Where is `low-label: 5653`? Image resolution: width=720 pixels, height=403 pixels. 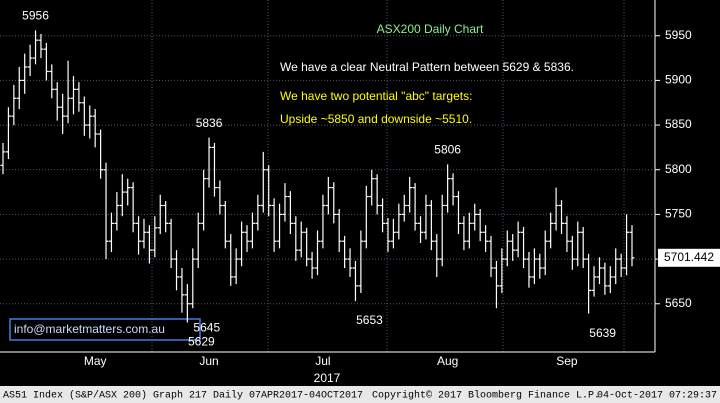
low-label: 5653 is located at coordinates (369, 320).